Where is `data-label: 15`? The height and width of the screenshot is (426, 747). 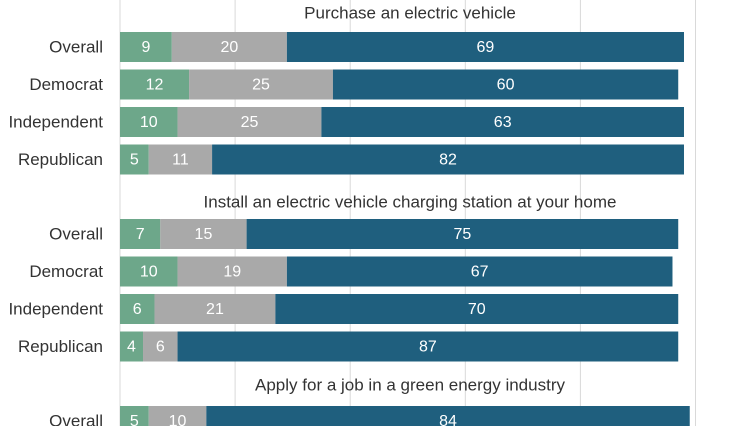 data-label: 15 is located at coordinates (204, 234).